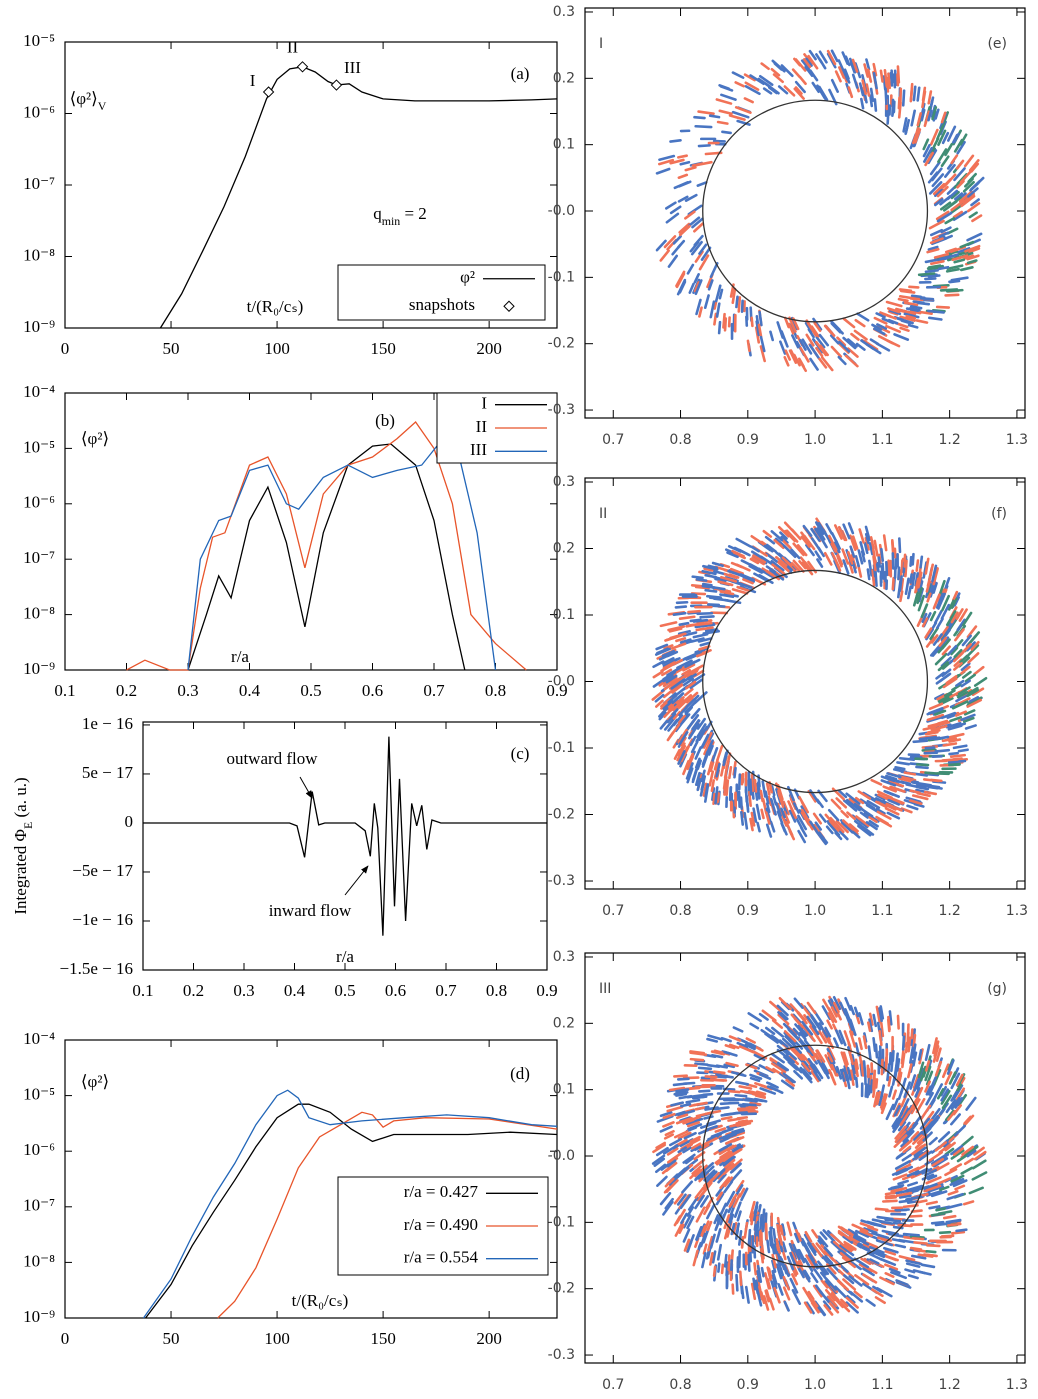 Image resolution: width=1038 pixels, height=1399 pixels. What do you see at coordinates (561, 410) in the screenshot?
I see `y-tick-label: -0.3` at bounding box center [561, 410].